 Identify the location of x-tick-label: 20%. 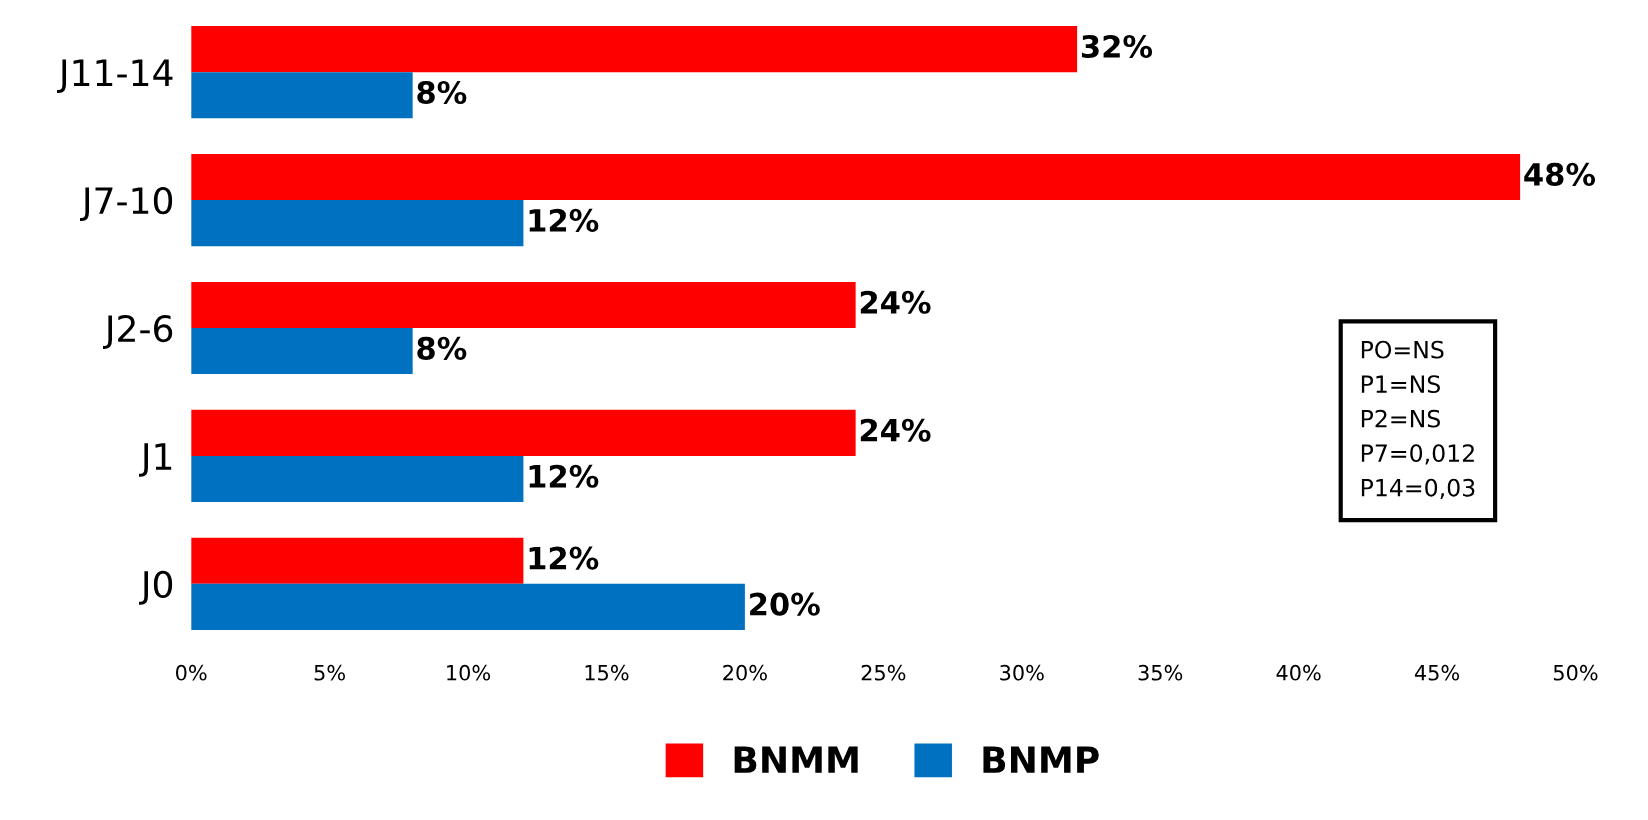
(745, 672).